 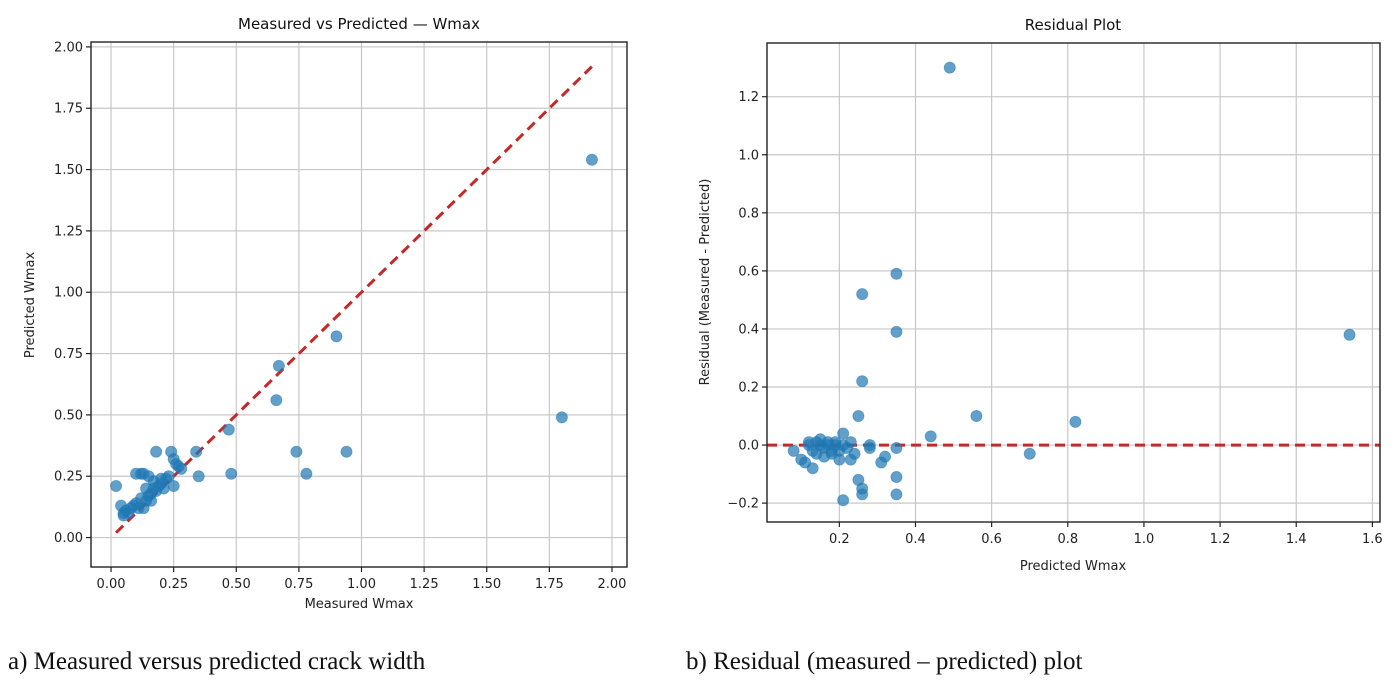 I want to click on chart-a-xtick-label: 1.75, so click(x=549, y=584).